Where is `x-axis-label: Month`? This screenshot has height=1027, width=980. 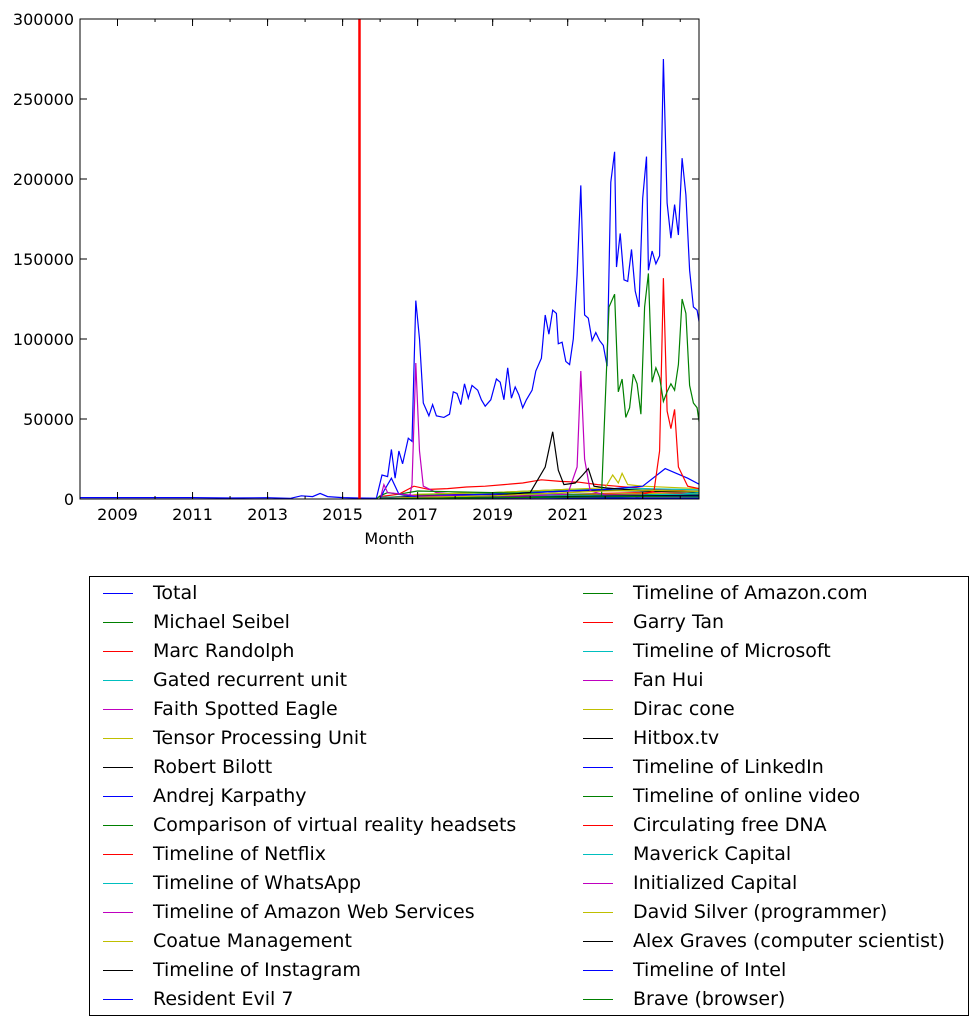 x-axis-label: Month is located at coordinates (389, 538).